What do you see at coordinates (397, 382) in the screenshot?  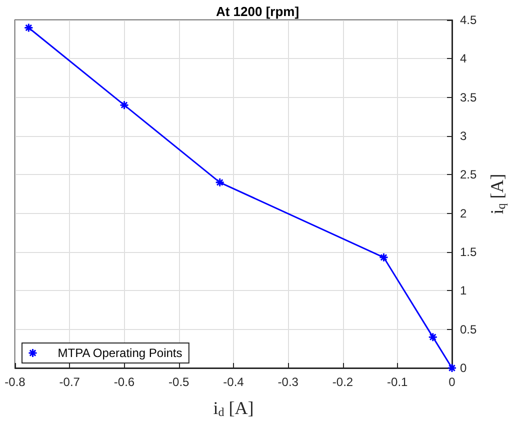 I see `x-tick-label: -0.1` at bounding box center [397, 382].